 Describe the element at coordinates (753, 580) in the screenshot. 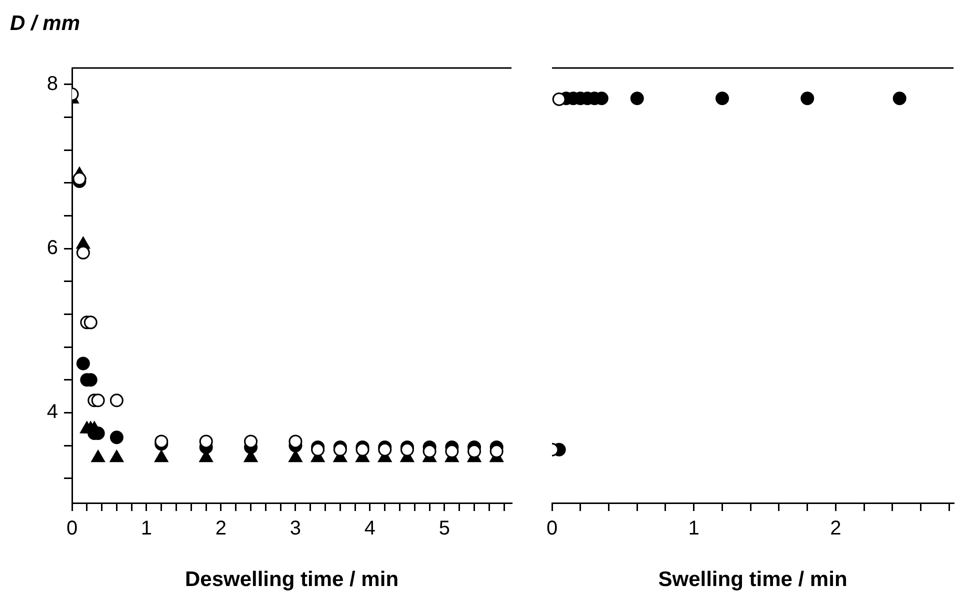

I see `x-axis-title: Swelling time / min` at that location.